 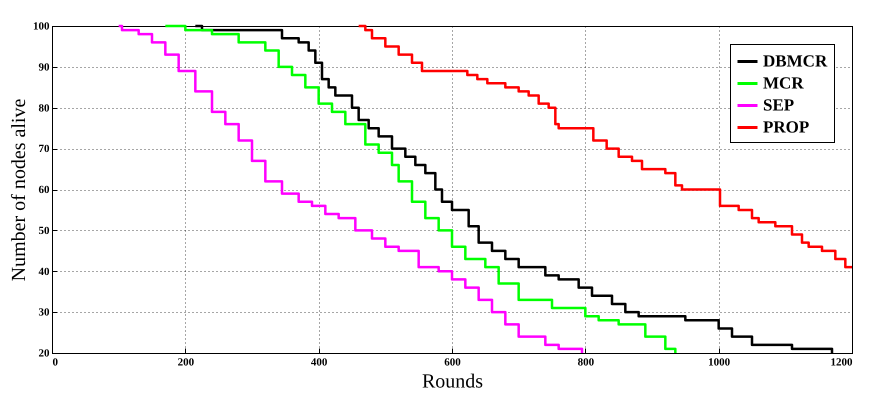 What do you see at coordinates (44, 190) in the screenshot?
I see `y-tick-label: 60` at bounding box center [44, 190].